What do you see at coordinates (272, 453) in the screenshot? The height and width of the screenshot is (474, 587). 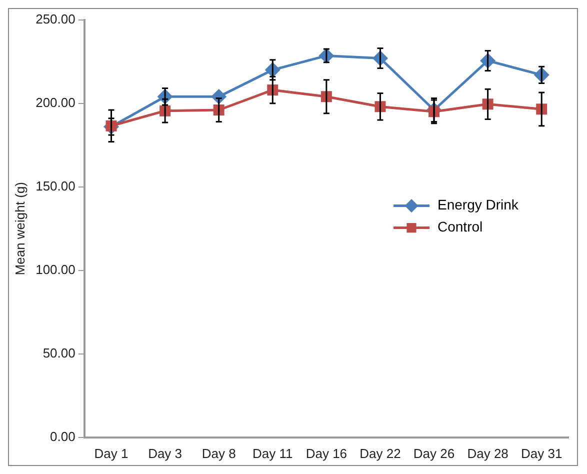 I see `x-tick-label: Day 11` at bounding box center [272, 453].